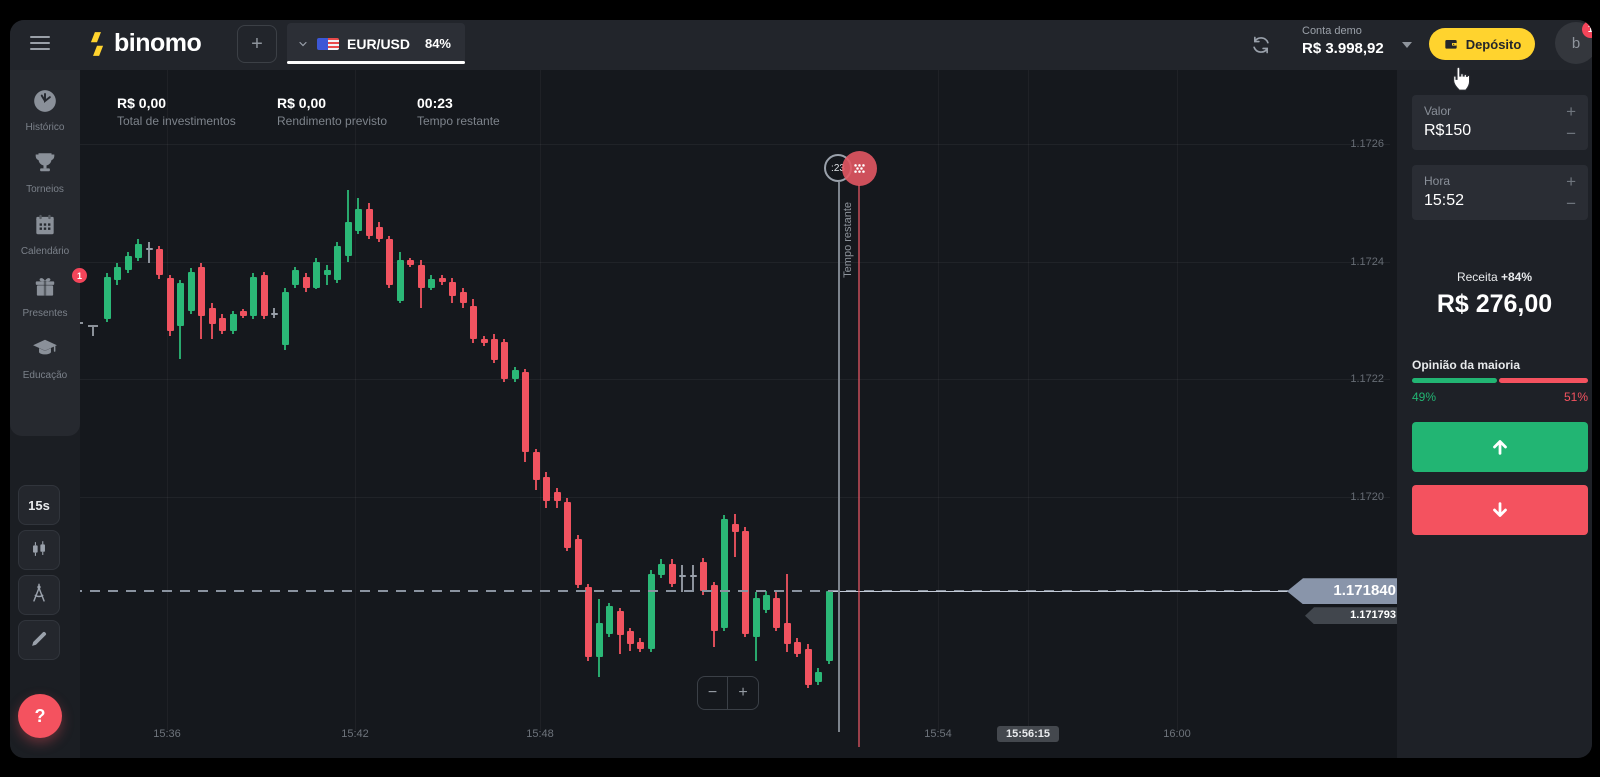 The width and height of the screenshot is (1600, 777). What do you see at coordinates (45, 189) in the screenshot?
I see `sidebar-item-label: Torneios` at bounding box center [45, 189].